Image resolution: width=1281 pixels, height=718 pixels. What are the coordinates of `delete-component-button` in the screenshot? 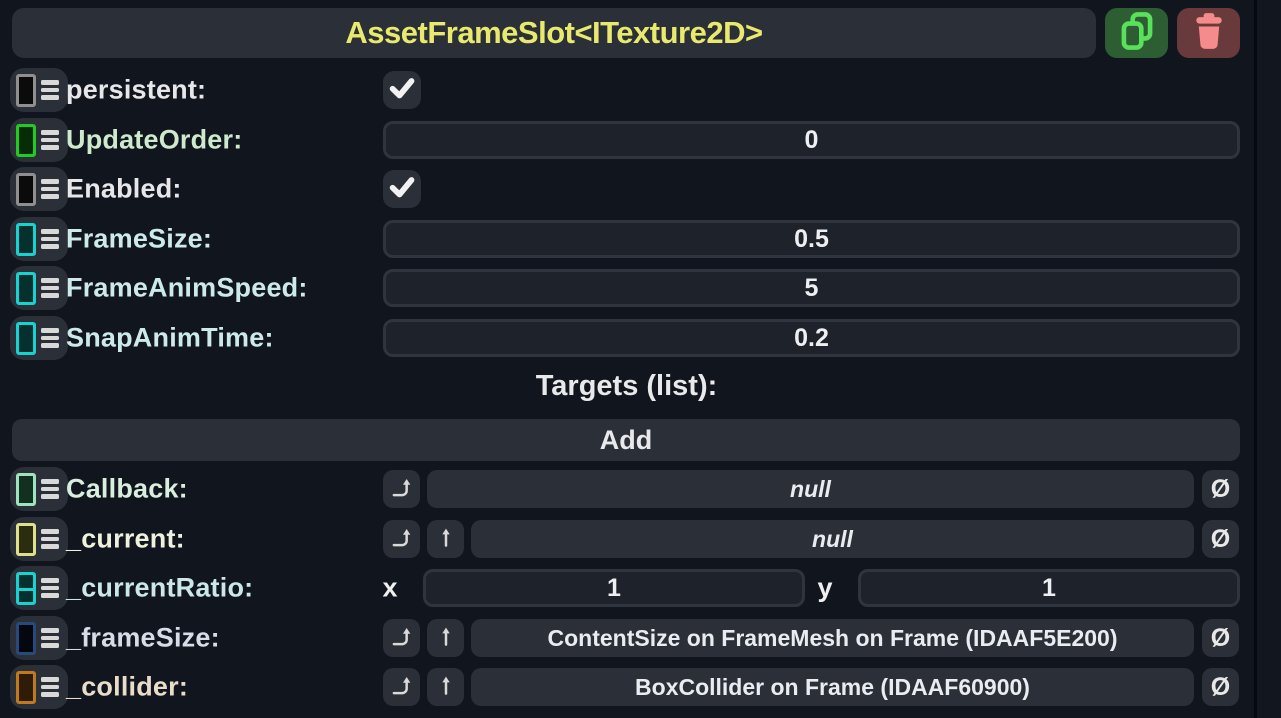 It's located at (1208, 33).